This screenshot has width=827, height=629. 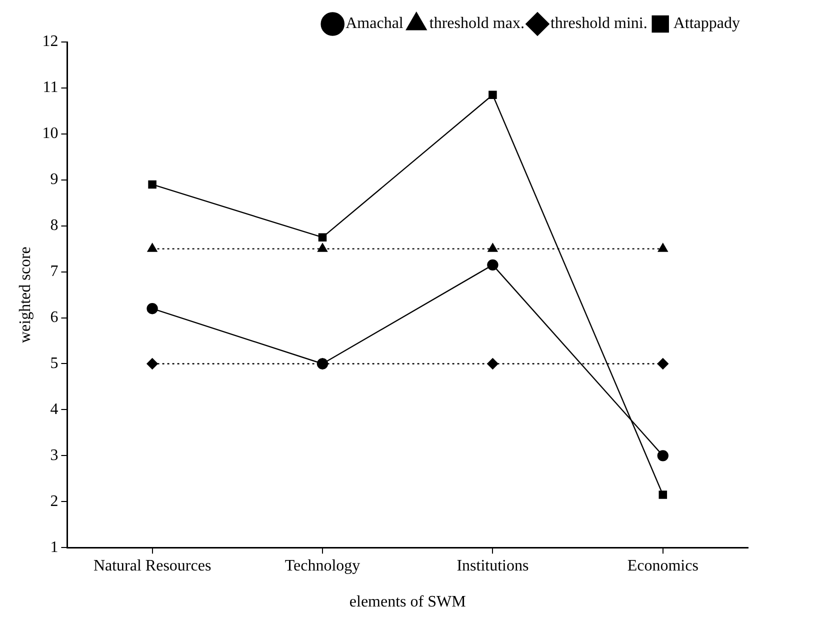 What do you see at coordinates (50, 41) in the screenshot?
I see `y-tick-label: 12` at bounding box center [50, 41].